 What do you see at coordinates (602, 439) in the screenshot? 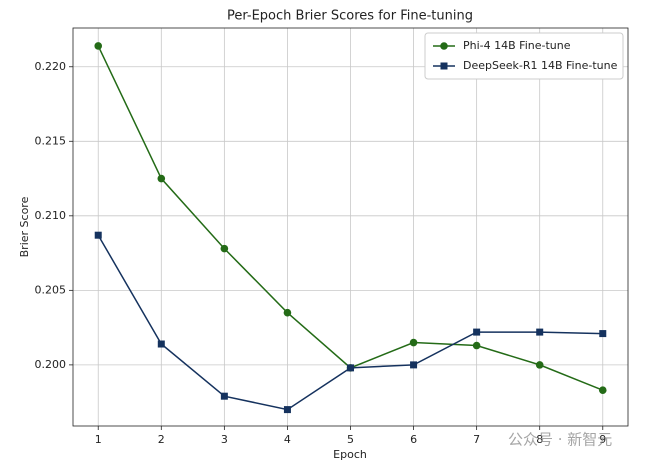
I see `x-tick-label: 9` at bounding box center [602, 439].